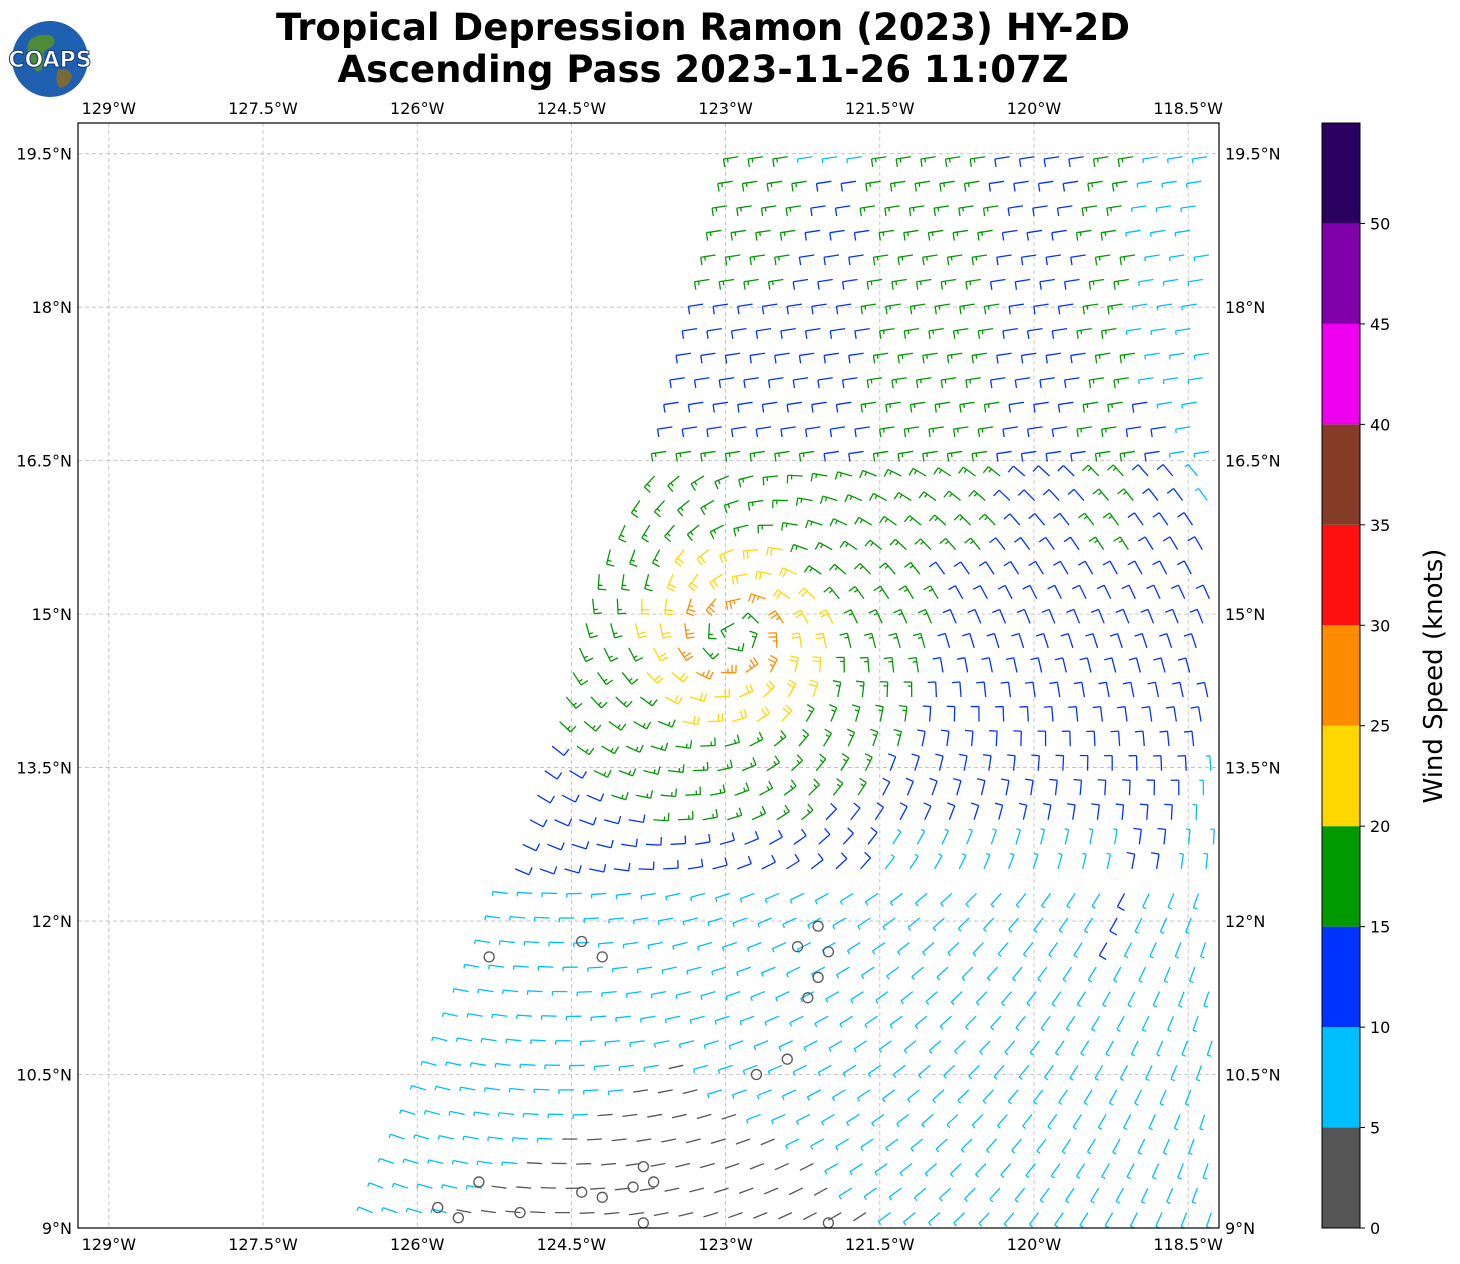 The width and height of the screenshot is (1460, 1264). Describe the element at coordinates (1253, 154) in the screenshot. I see `lat-label-right: 19.5°N` at that location.